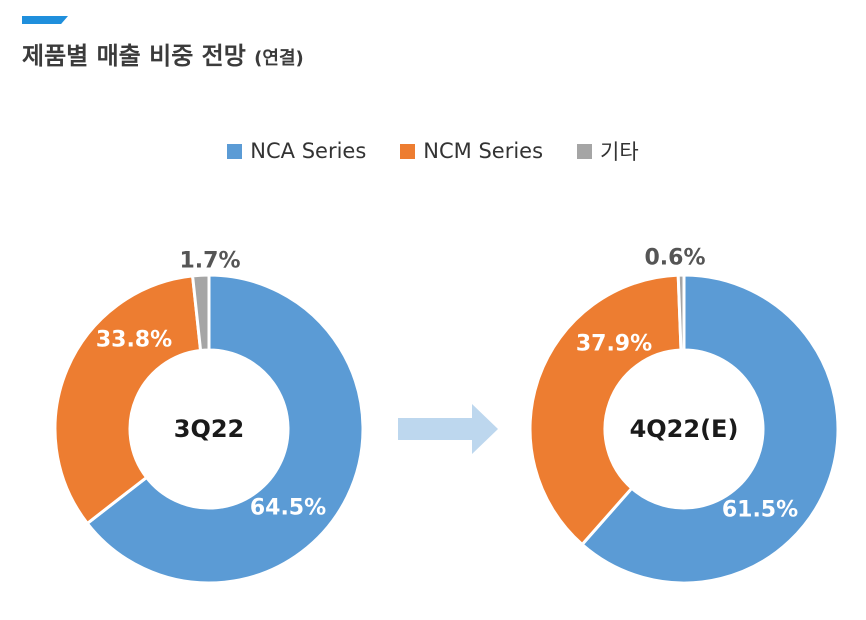 The height and width of the screenshot is (620, 866). Describe the element at coordinates (235, 151) in the screenshot. I see `legend-swatch-nca` at that location.